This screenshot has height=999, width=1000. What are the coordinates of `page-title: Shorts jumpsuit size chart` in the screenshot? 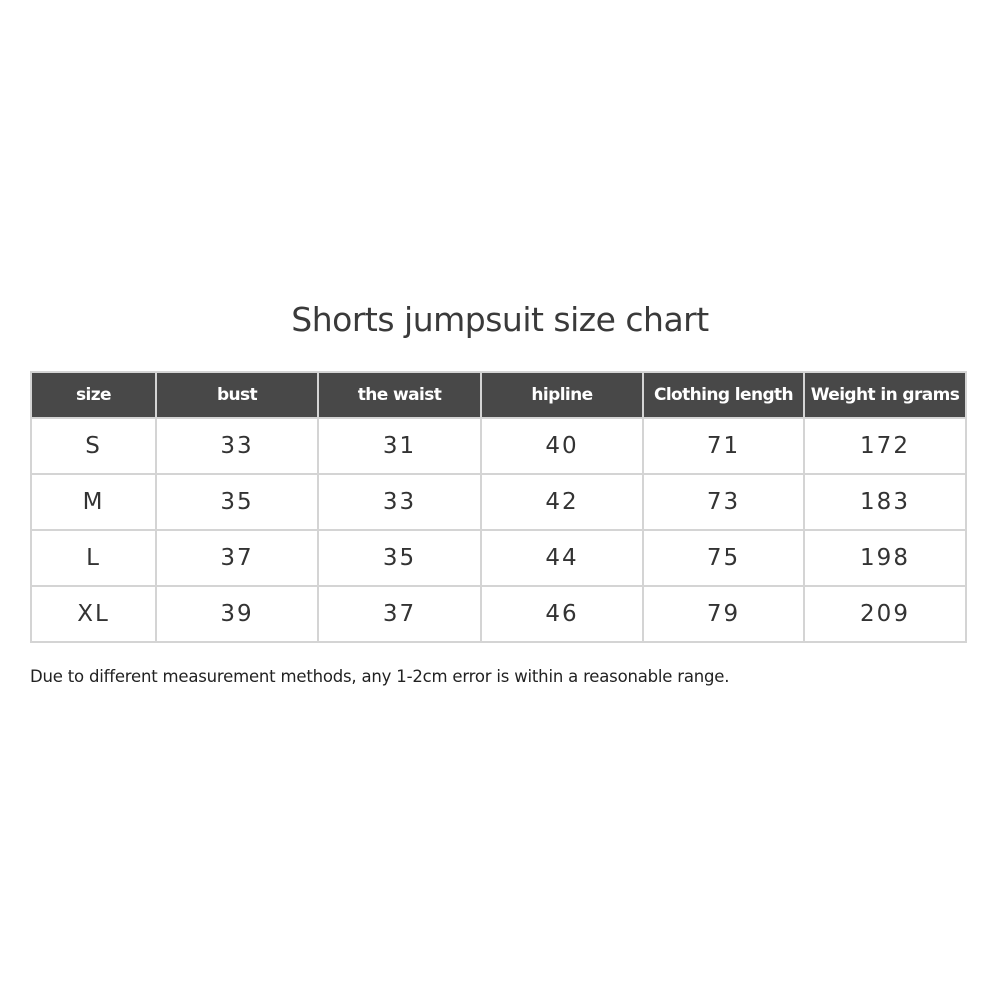 It's located at (500, 319).